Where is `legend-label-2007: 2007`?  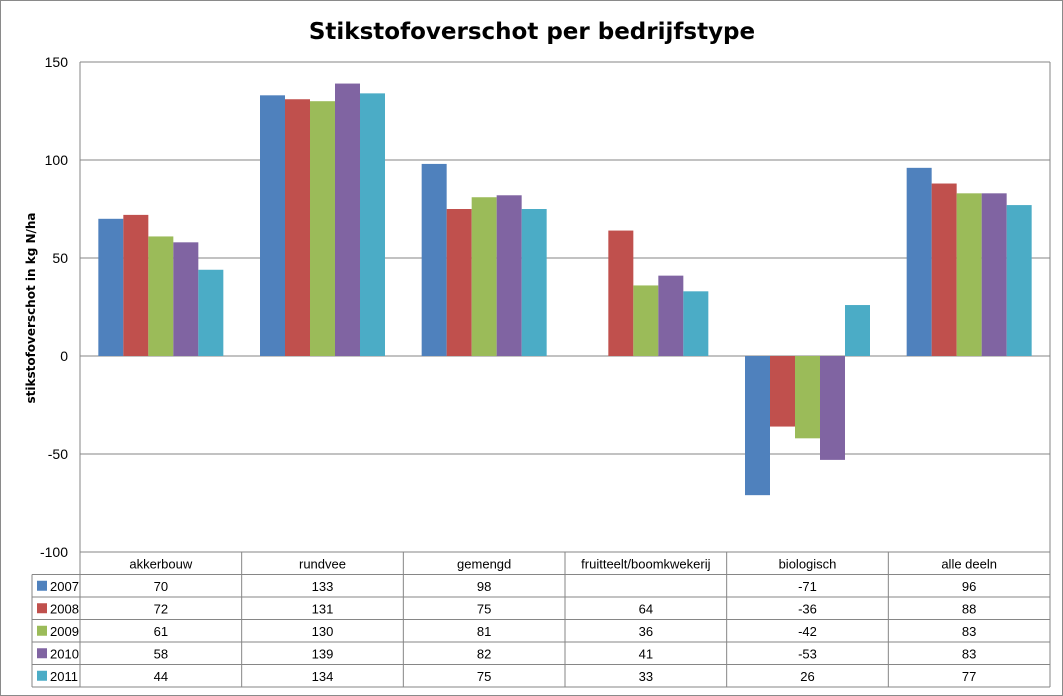
legend-label-2007: 2007 is located at coordinates (64, 586).